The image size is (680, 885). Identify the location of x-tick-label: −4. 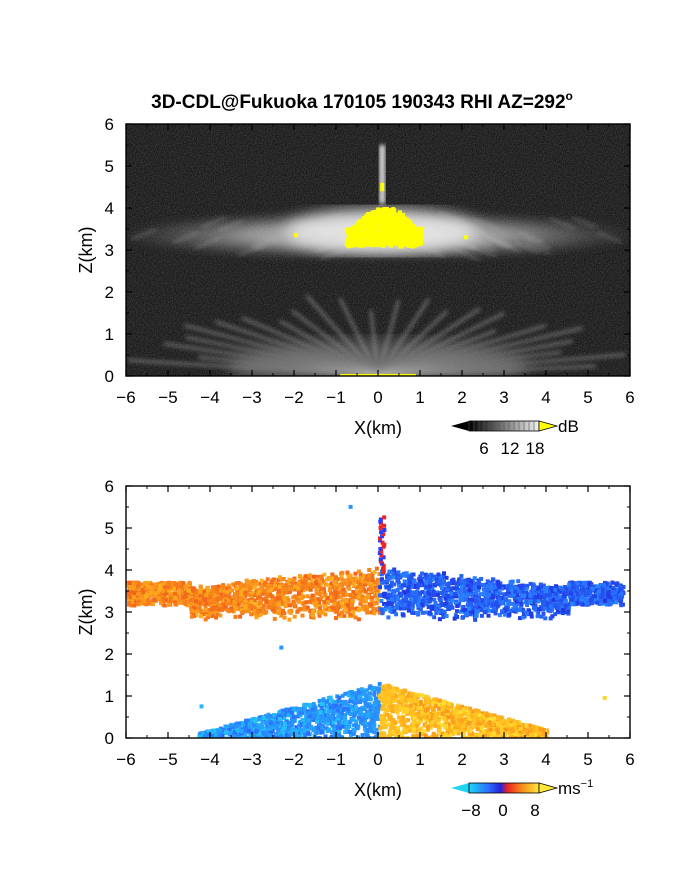
(209, 397).